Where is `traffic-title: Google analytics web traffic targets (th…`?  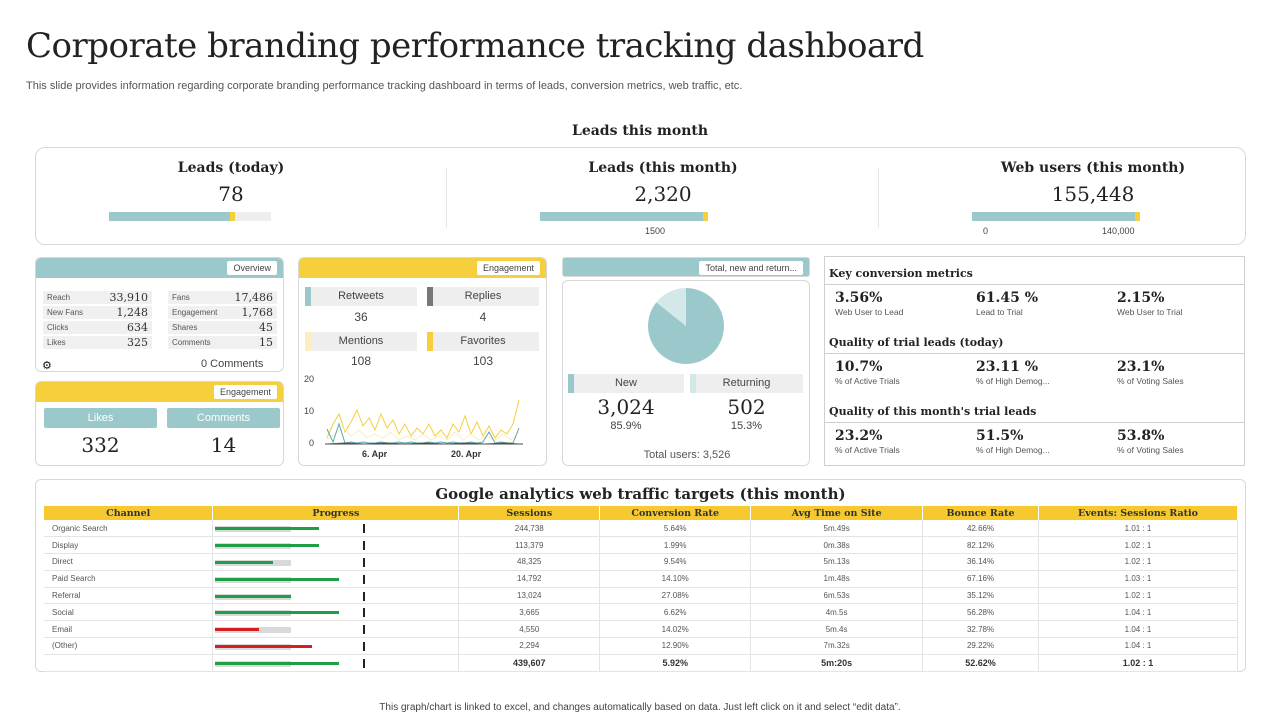
traffic-title: Google analytics web traffic targets (th… is located at coordinates (640, 494).